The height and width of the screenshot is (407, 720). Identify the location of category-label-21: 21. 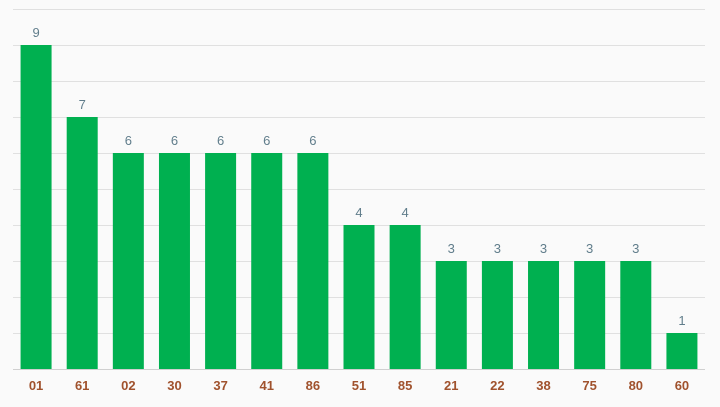
(451, 385).